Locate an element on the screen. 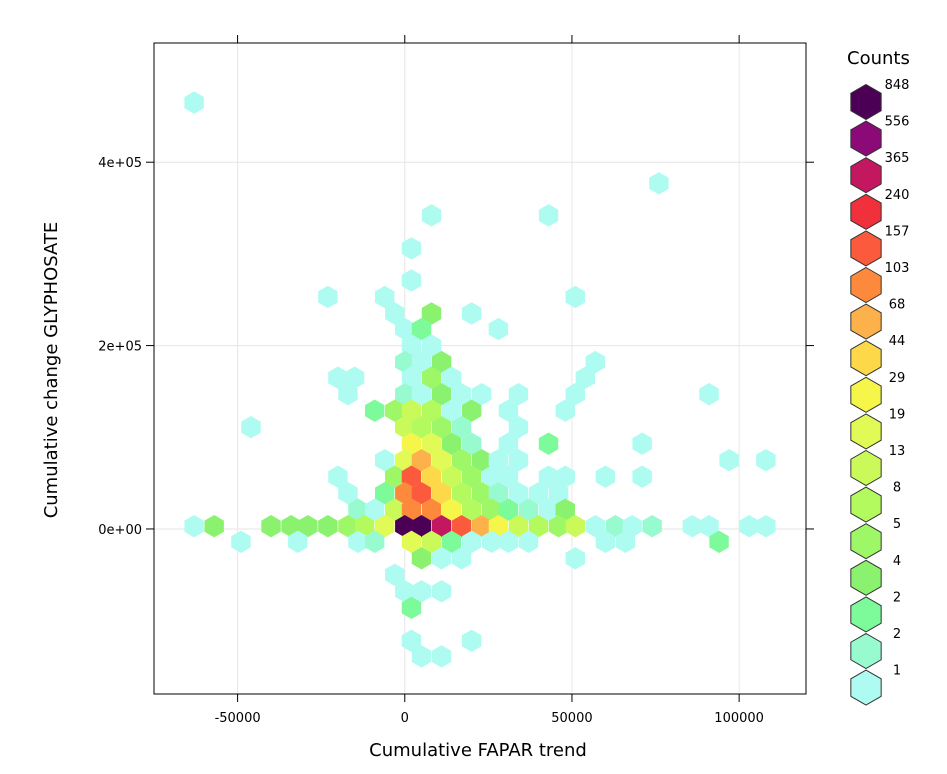 This screenshot has width=947, height=774. legend-label: 2 is located at coordinates (897, 597).